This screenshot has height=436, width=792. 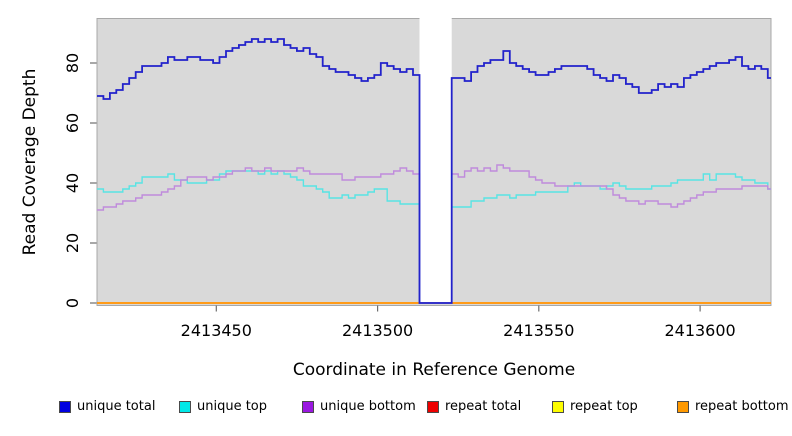 What do you see at coordinates (30, 162) in the screenshot?
I see `y-axis-title: Read Coverage Depth` at bounding box center [30, 162].